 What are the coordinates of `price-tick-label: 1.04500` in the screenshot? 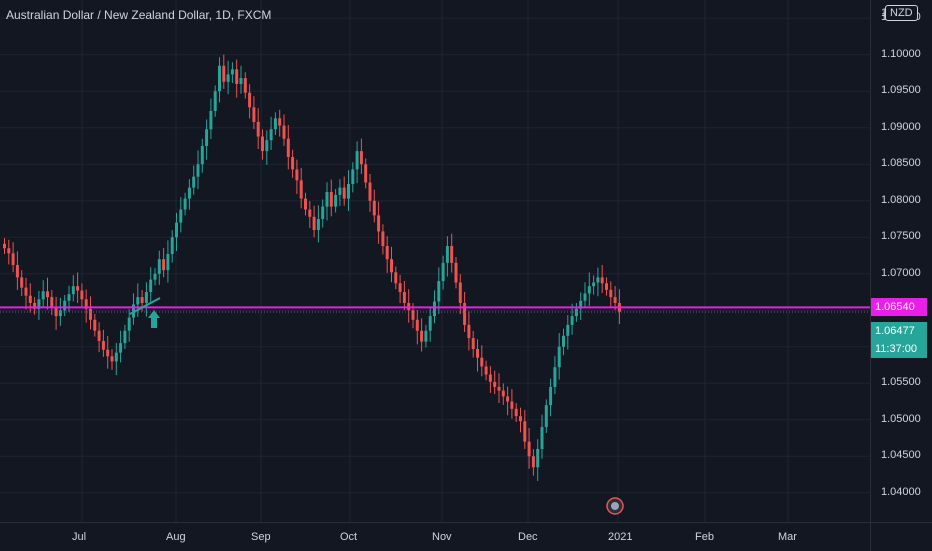 It's located at (901, 455).